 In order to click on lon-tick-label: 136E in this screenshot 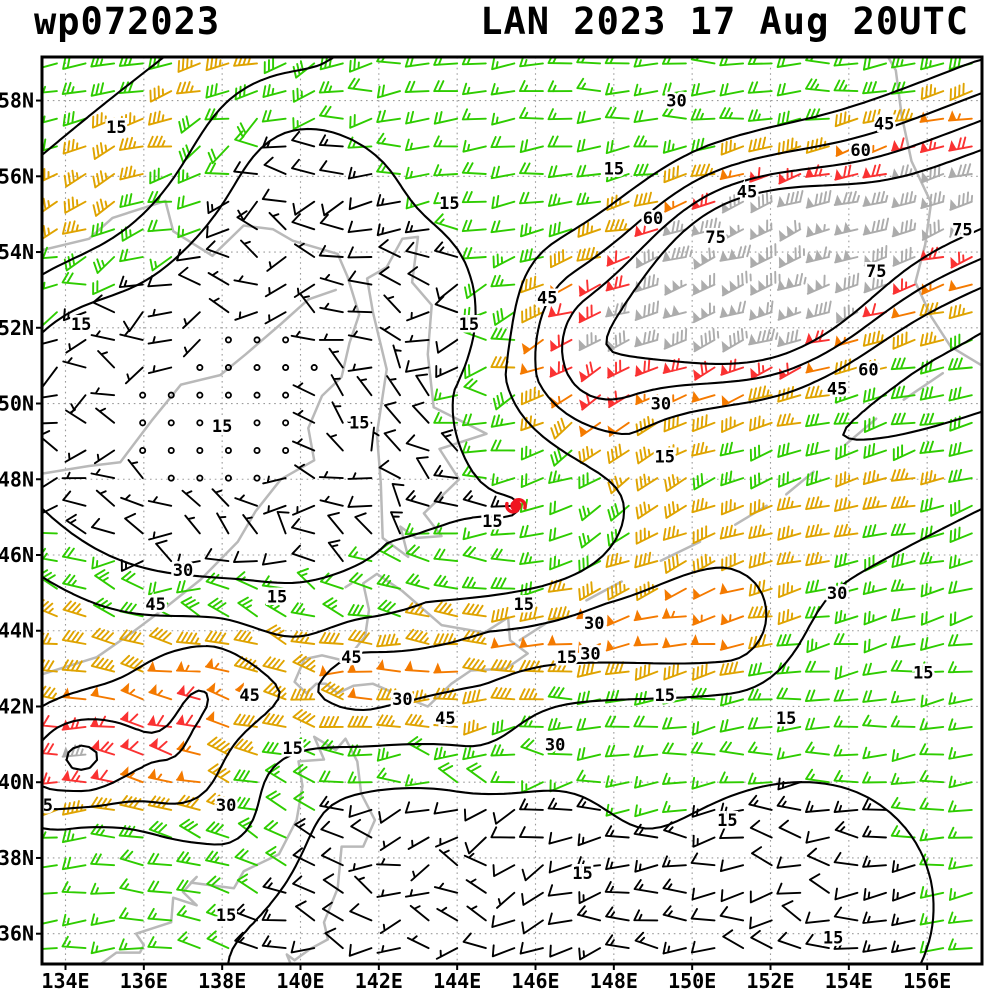, I will do `click(144, 979)`.